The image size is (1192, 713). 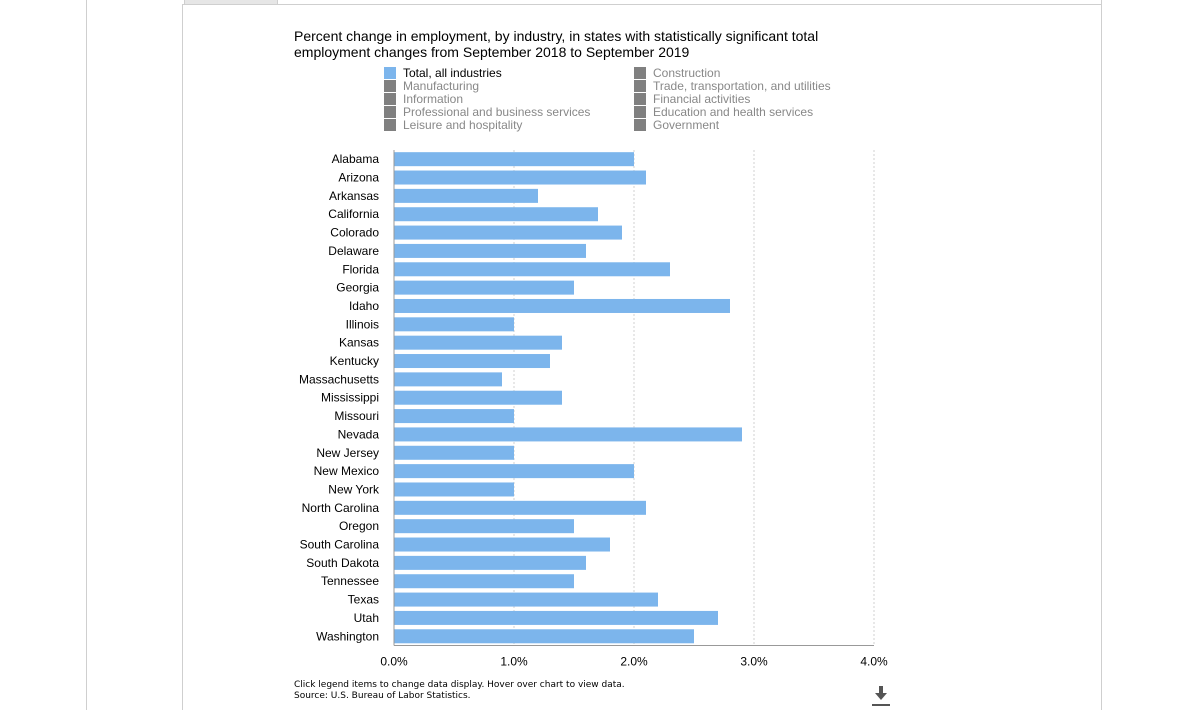 I want to click on category-label: South Carolina, so click(x=340, y=545).